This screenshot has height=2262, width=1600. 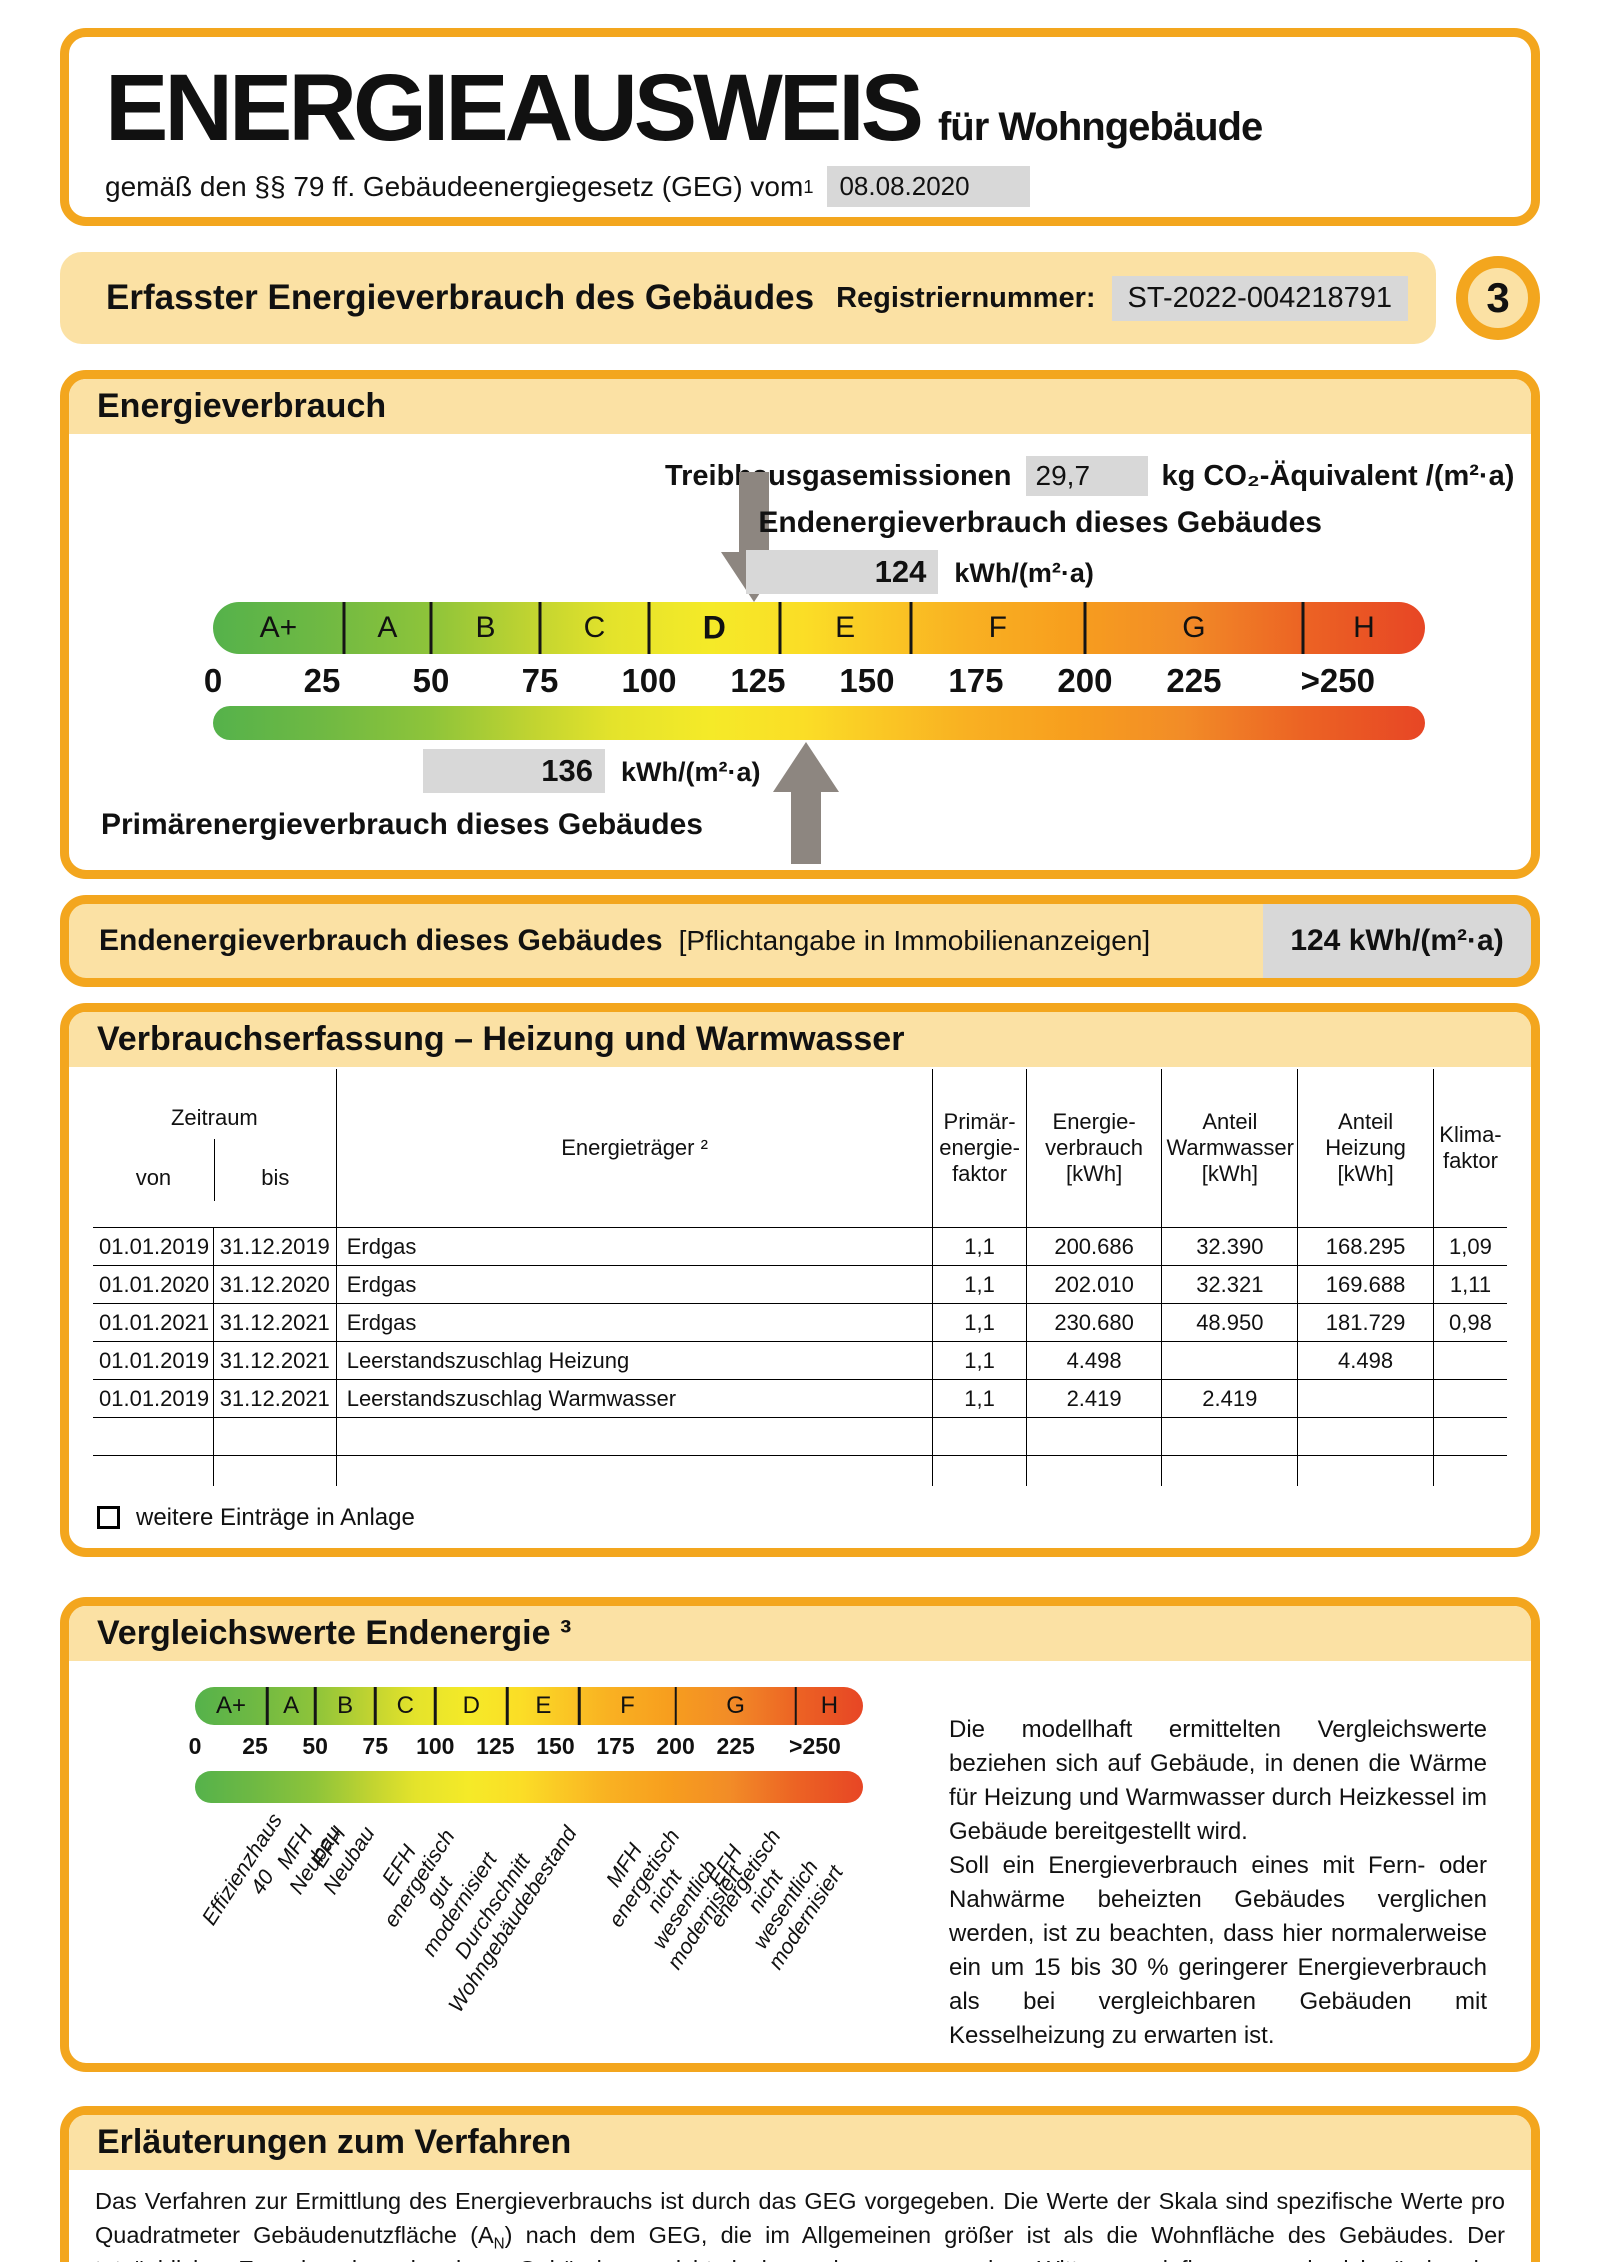 I want to click on table-cell: 32.321, so click(x=1229, y=1284).